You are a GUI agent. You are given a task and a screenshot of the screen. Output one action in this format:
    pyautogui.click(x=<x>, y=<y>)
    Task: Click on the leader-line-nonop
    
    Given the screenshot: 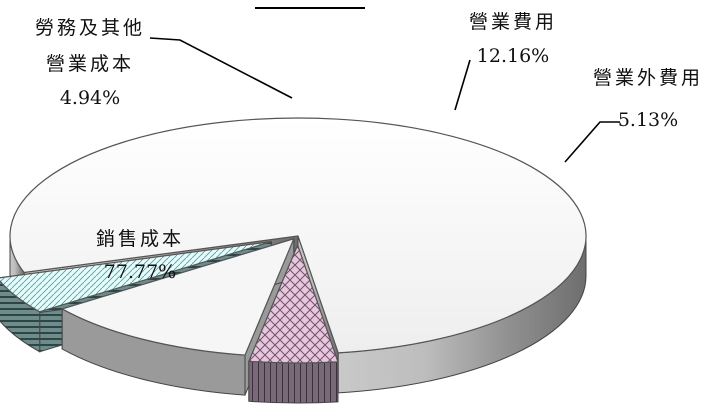 What is the action you would take?
    pyautogui.click(x=592, y=142)
    